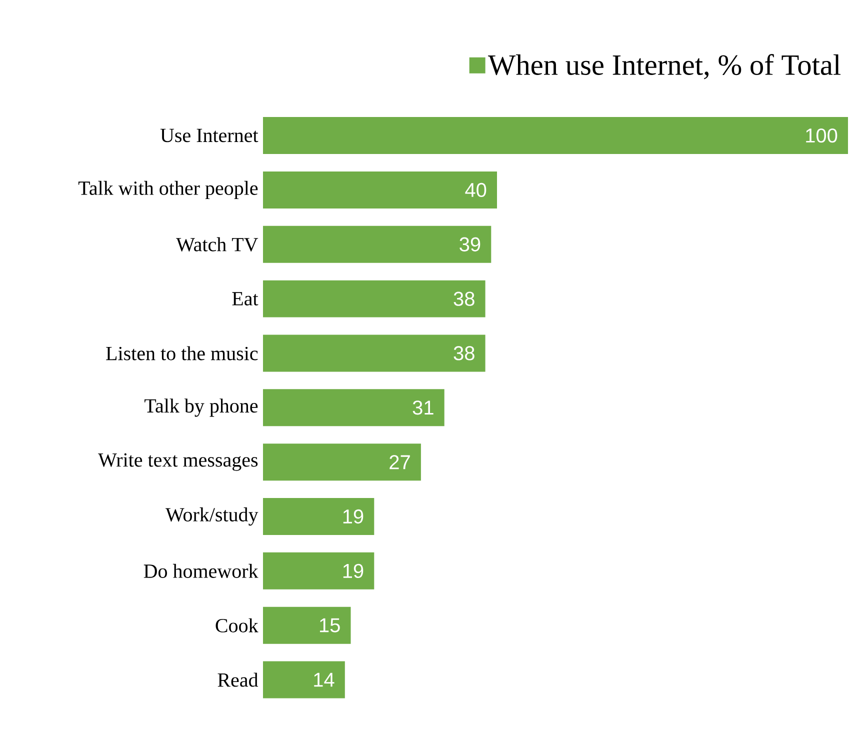 Image resolution: width=865 pixels, height=731 pixels. I want to click on y-tick-label: Use Internet, so click(209, 135).